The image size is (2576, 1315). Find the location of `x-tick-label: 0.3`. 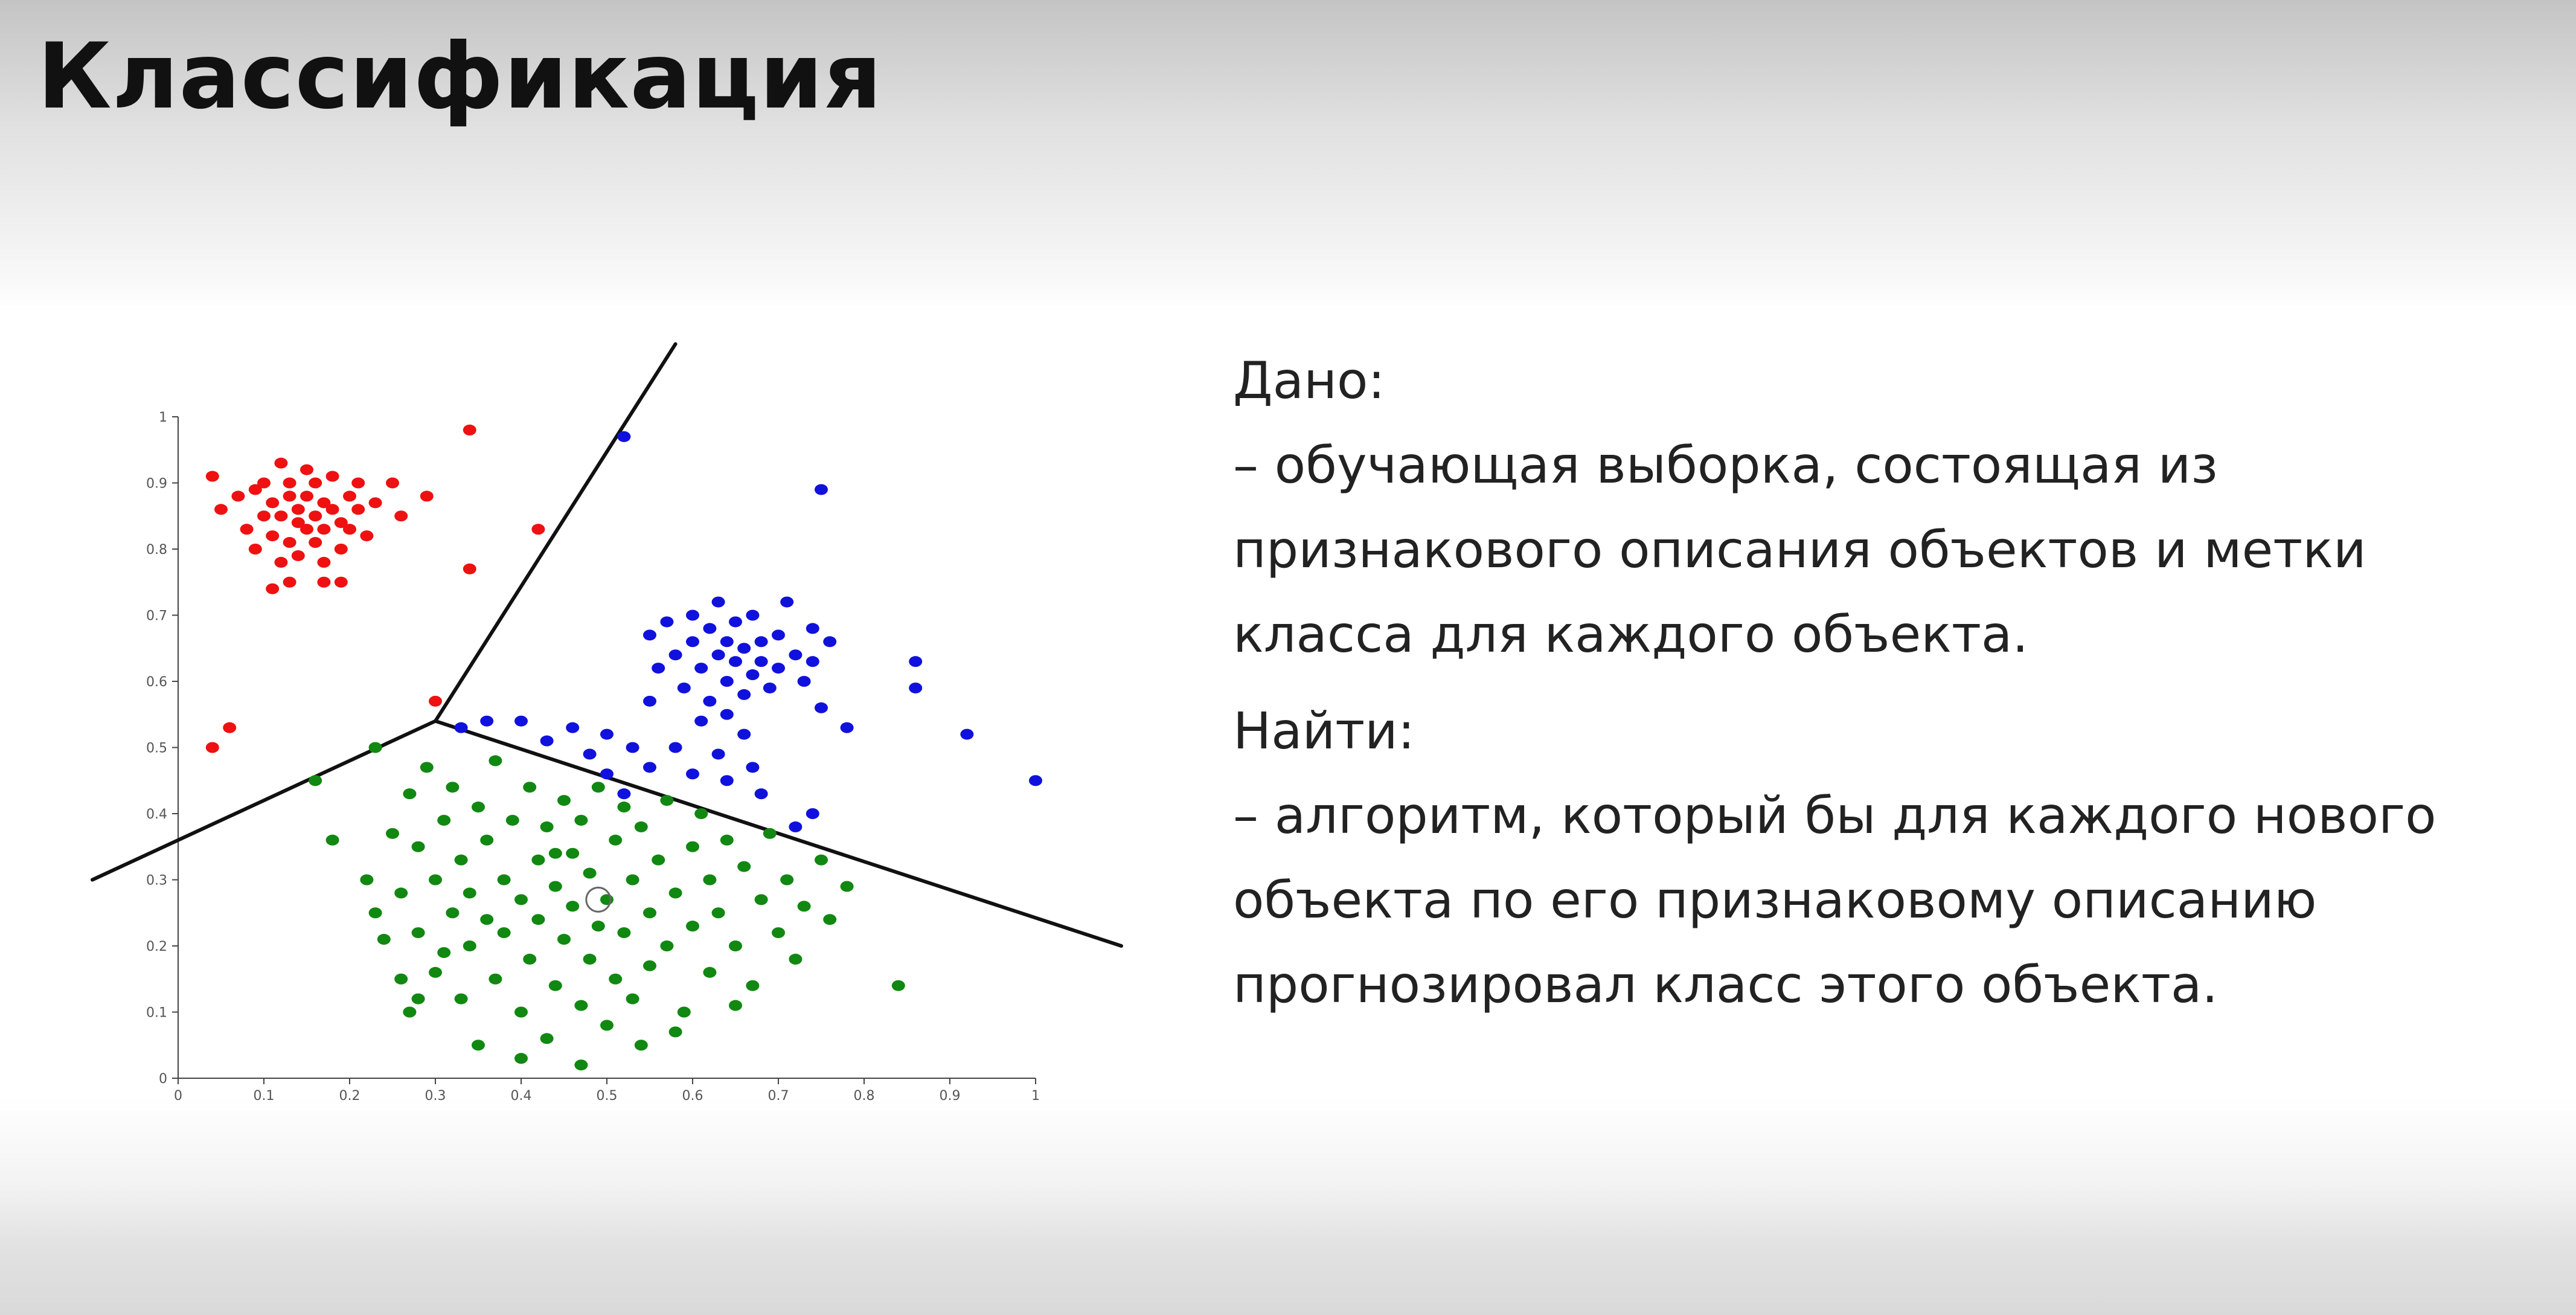

x-tick-label: 0.3 is located at coordinates (435, 1096).